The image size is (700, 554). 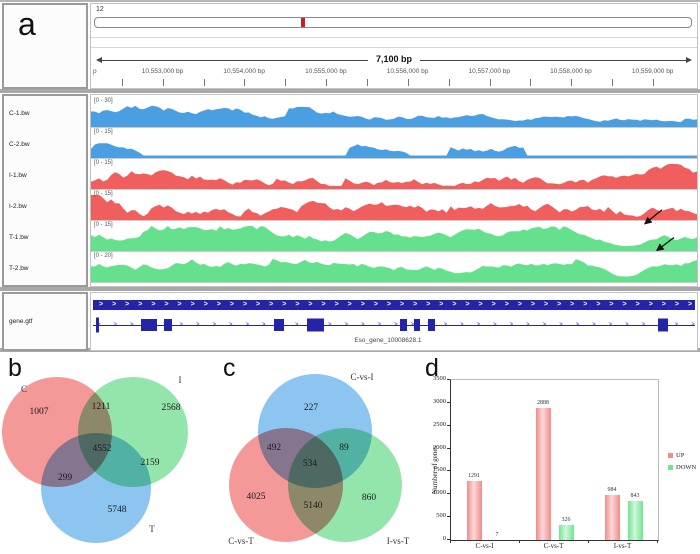 What do you see at coordinates (152, 529) in the screenshot?
I see `venn-set-label-T: T` at bounding box center [152, 529].